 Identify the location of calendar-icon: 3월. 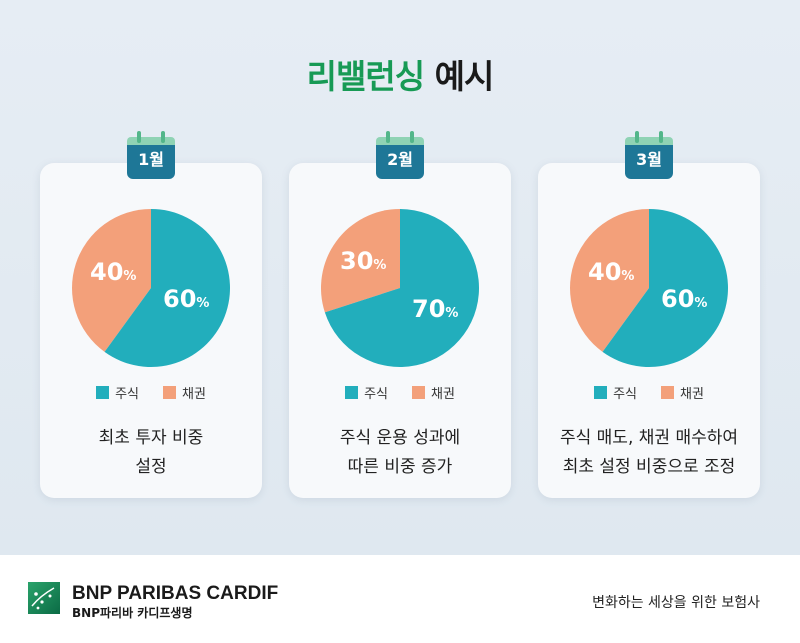
(649, 155).